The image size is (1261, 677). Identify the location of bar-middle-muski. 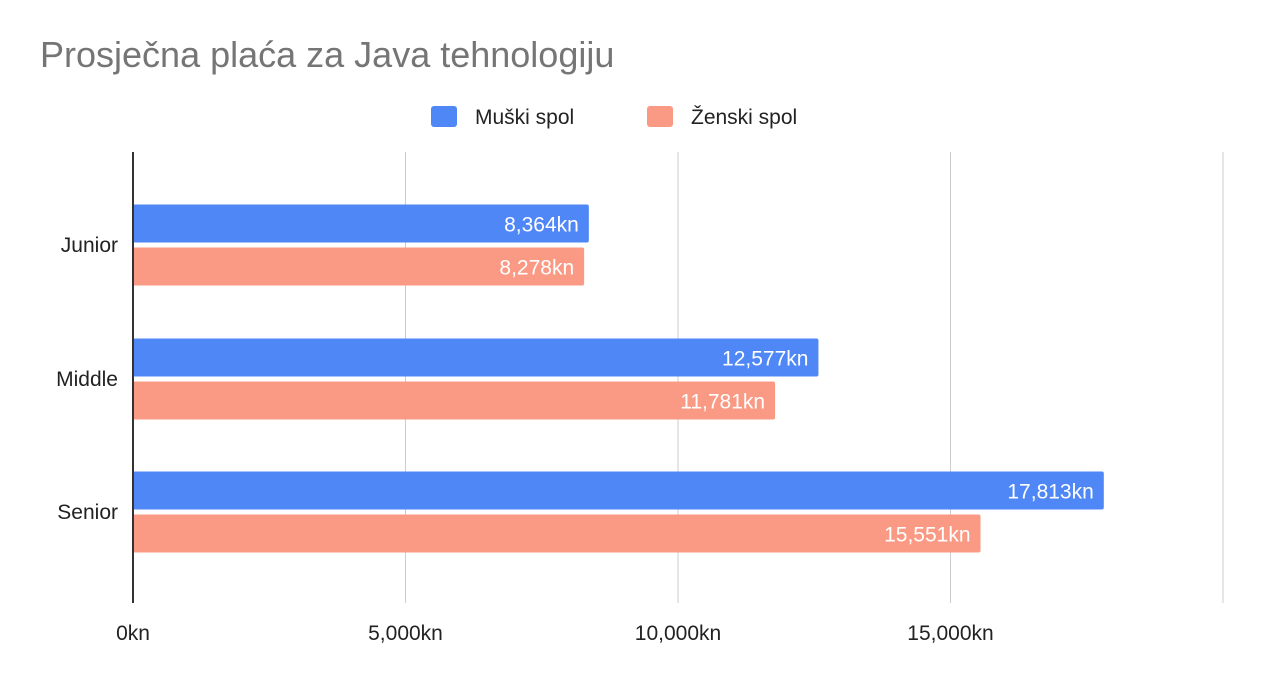
(476, 357).